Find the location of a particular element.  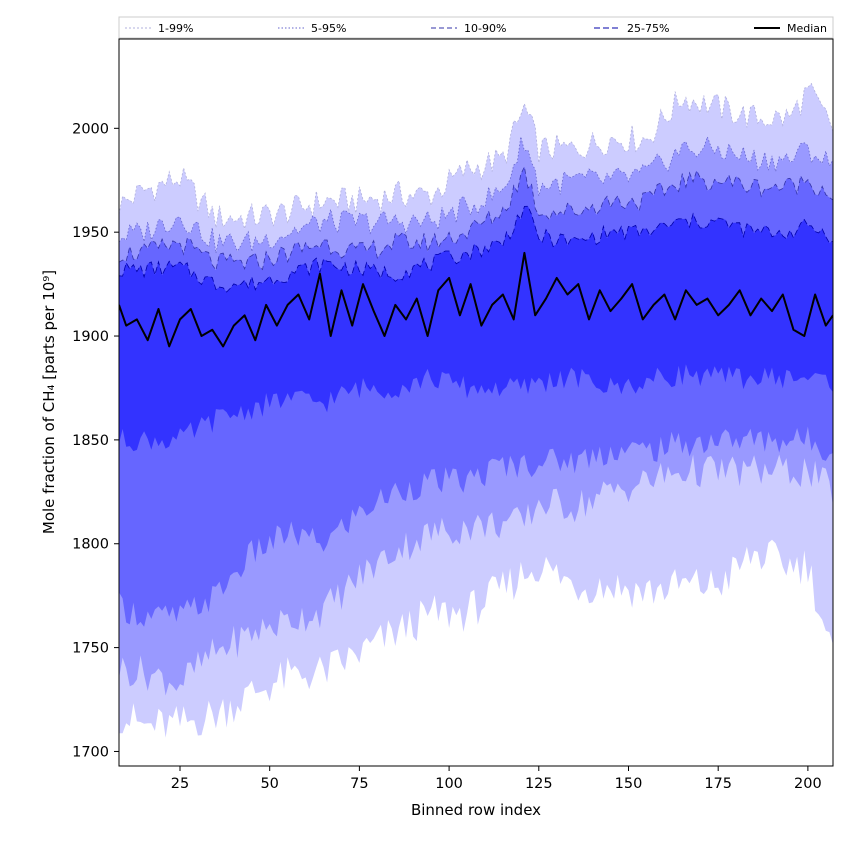

x-tick-label-75: 75 is located at coordinates (359, 784).